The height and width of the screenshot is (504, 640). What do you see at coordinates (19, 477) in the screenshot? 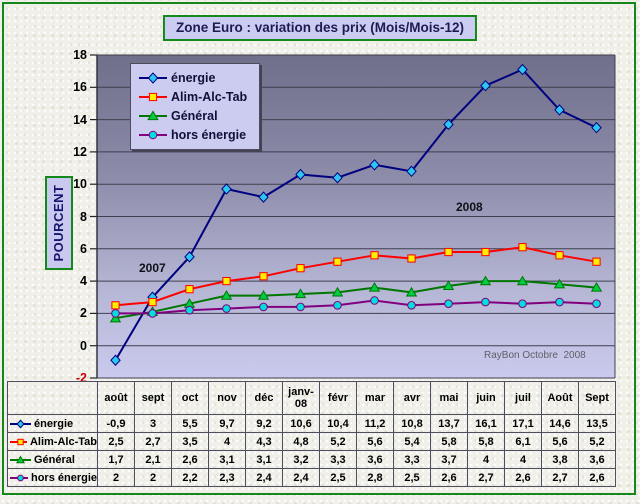
I see `circle-marker-icon` at bounding box center [19, 477].